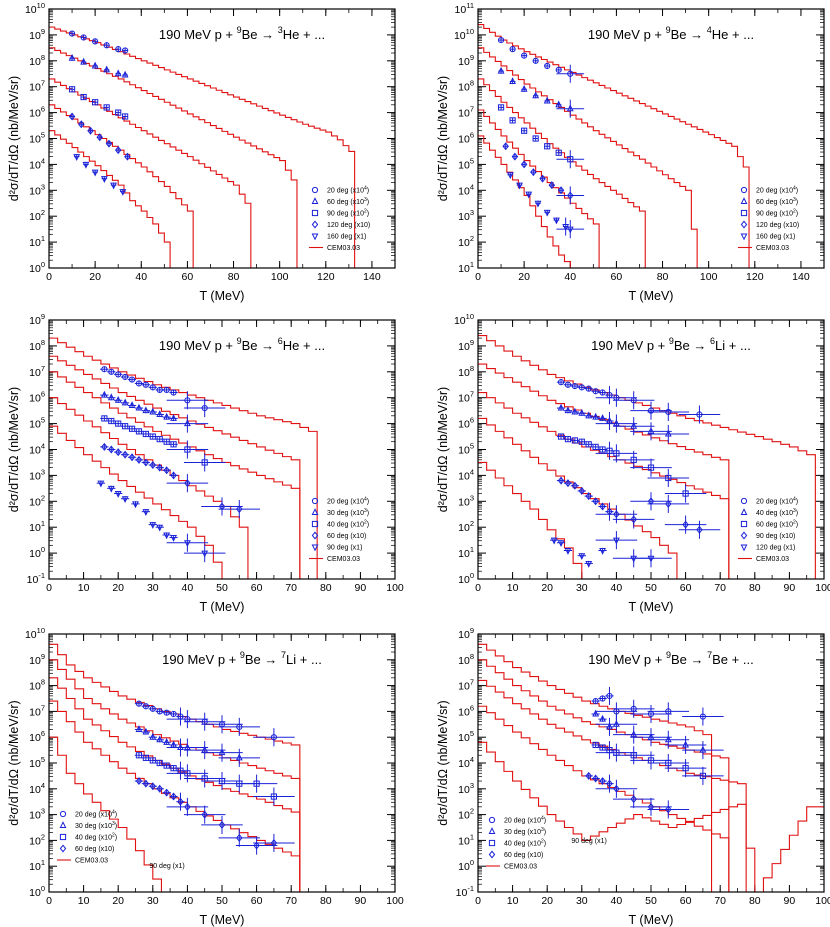 Image resolution: width=830 pixels, height=927 pixels. I want to click on cem-line-20-deg, so click(202, 147).